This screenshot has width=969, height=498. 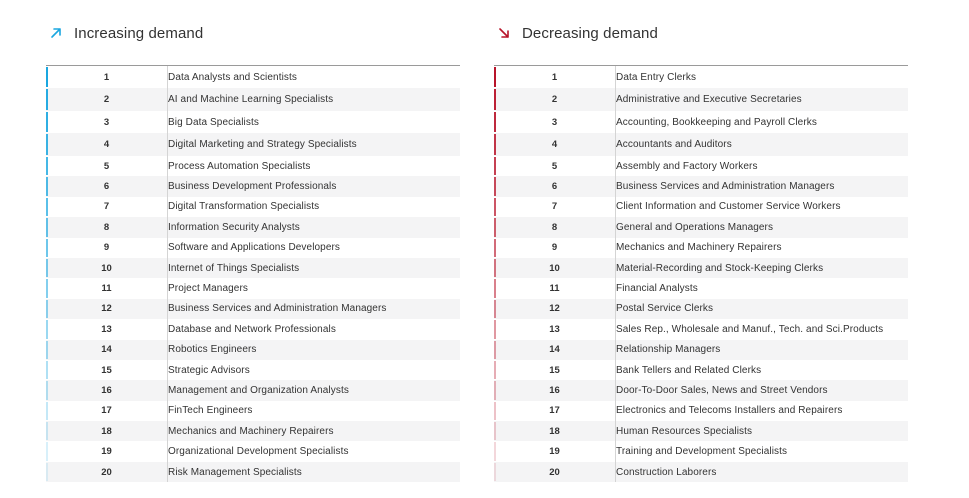 I want to click on job-title: Business Development Professionals, so click(x=252, y=187).